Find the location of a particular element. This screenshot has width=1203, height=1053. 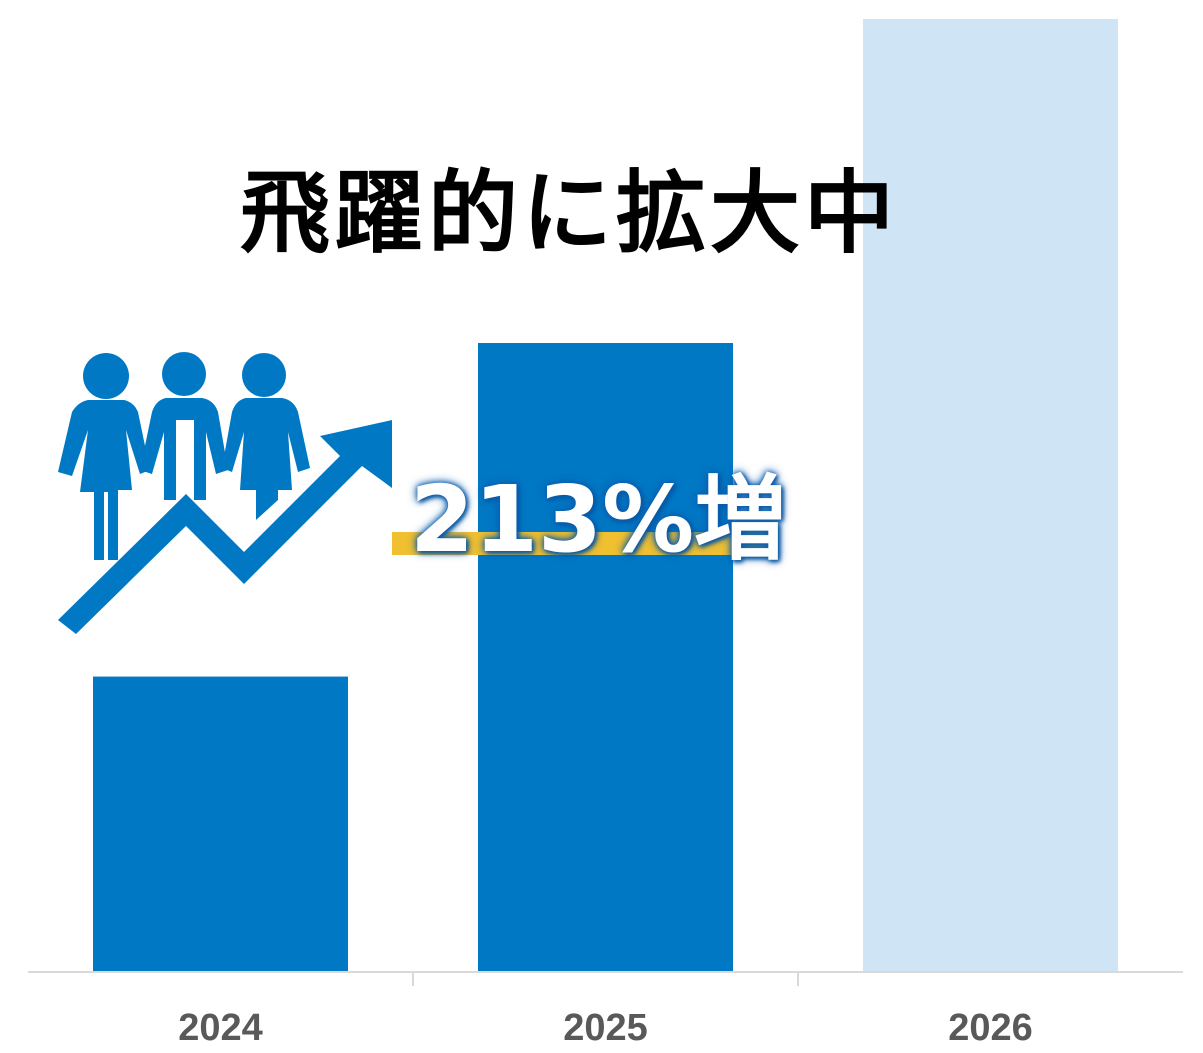

chart-title: 飛躍的に拡大中 is located at coordinates (569, 213).